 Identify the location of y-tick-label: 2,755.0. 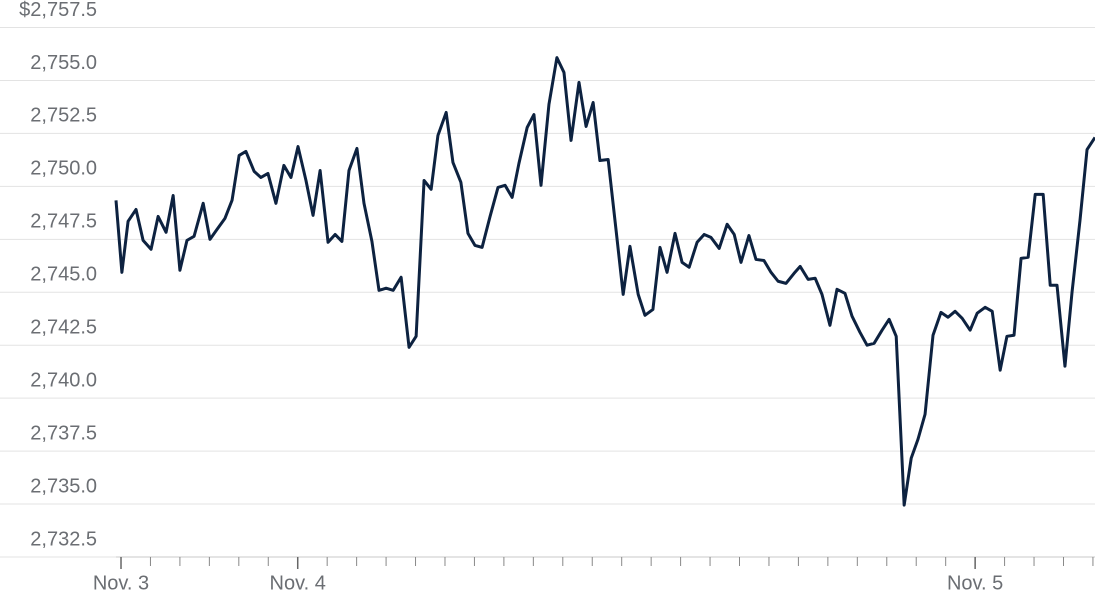
(63, 63).